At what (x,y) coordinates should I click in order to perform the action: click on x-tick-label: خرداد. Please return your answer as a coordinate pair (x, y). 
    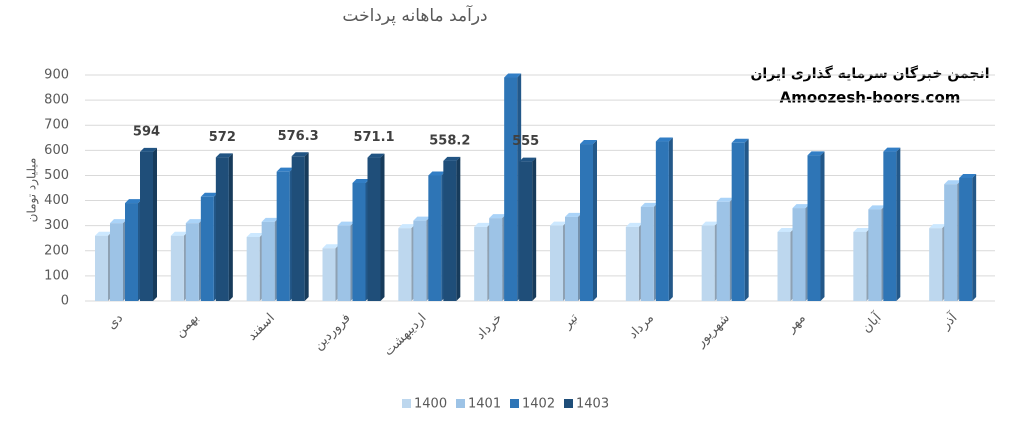
    Looking at the image, I should click on (489, 327).